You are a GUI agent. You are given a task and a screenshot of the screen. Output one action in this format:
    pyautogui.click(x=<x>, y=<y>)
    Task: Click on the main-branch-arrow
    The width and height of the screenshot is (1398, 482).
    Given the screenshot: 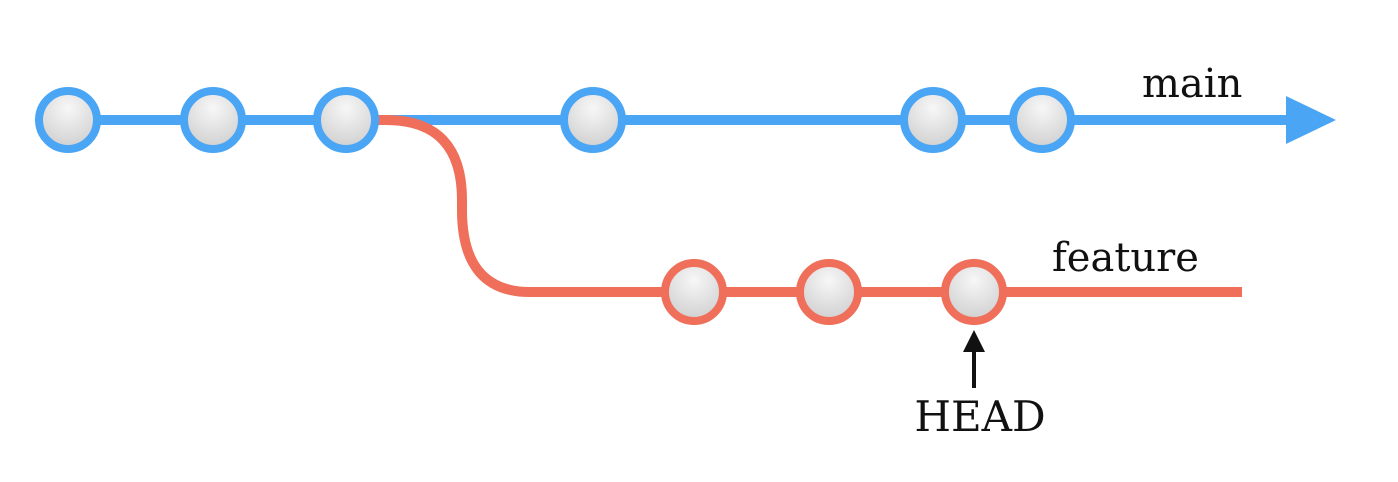 What is the action you would take?
    pyautogui.click(x=1311, y=120)
    